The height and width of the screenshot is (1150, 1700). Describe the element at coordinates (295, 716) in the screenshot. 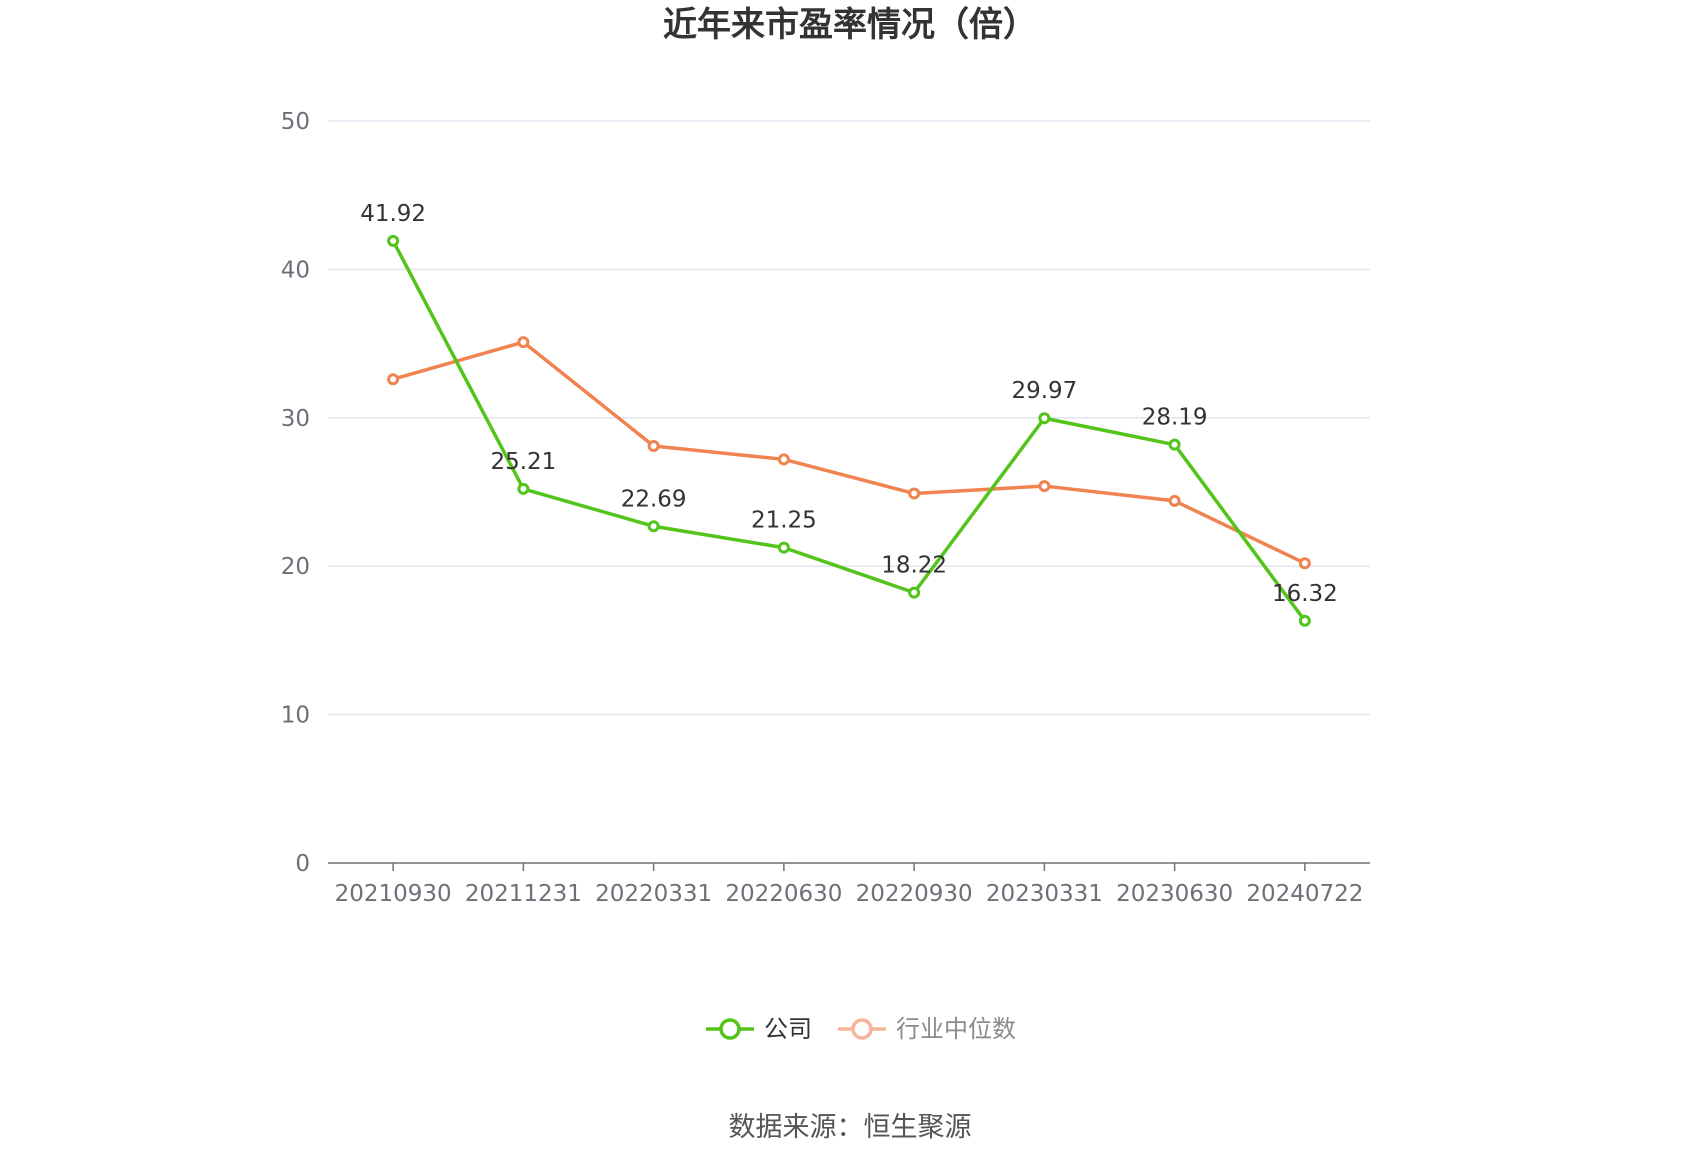

I see `y-tick-label: 10` at that location.